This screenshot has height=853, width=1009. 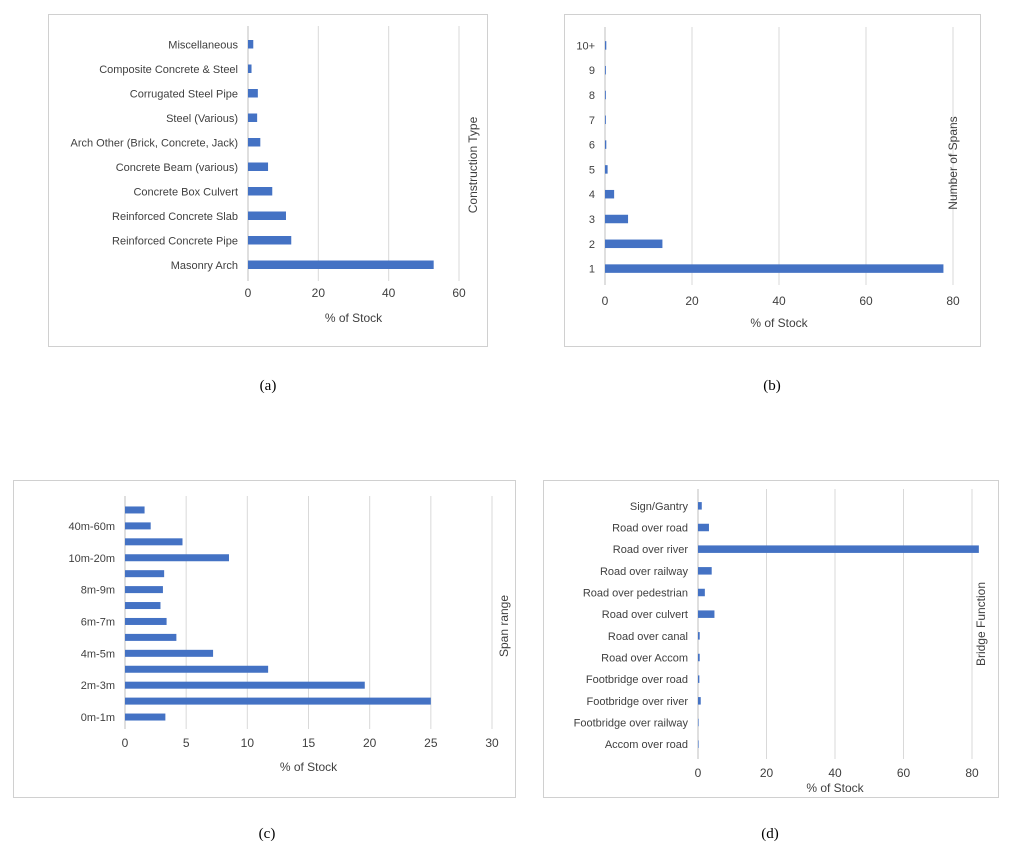 What do you see at coordinates (155, 143) in the screenshot?
I see `chart-a-category-label: Arch Other (Brick, Concrete, Jack)` at bounding box center [155, 143].